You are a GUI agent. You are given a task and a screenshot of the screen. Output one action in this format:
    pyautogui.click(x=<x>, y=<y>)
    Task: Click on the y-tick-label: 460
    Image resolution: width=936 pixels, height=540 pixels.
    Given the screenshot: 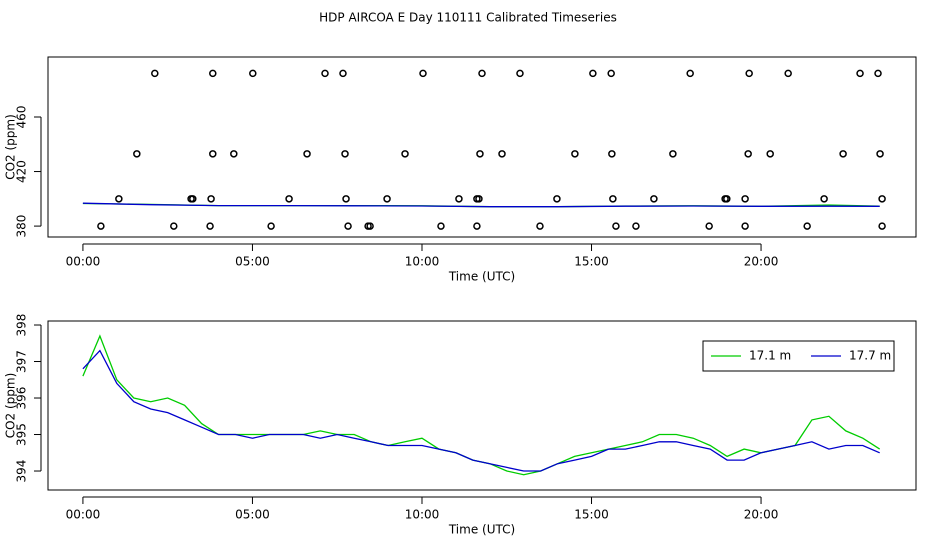 What is the action you would take?
    pyautogui.click(x=22, y=117)
    